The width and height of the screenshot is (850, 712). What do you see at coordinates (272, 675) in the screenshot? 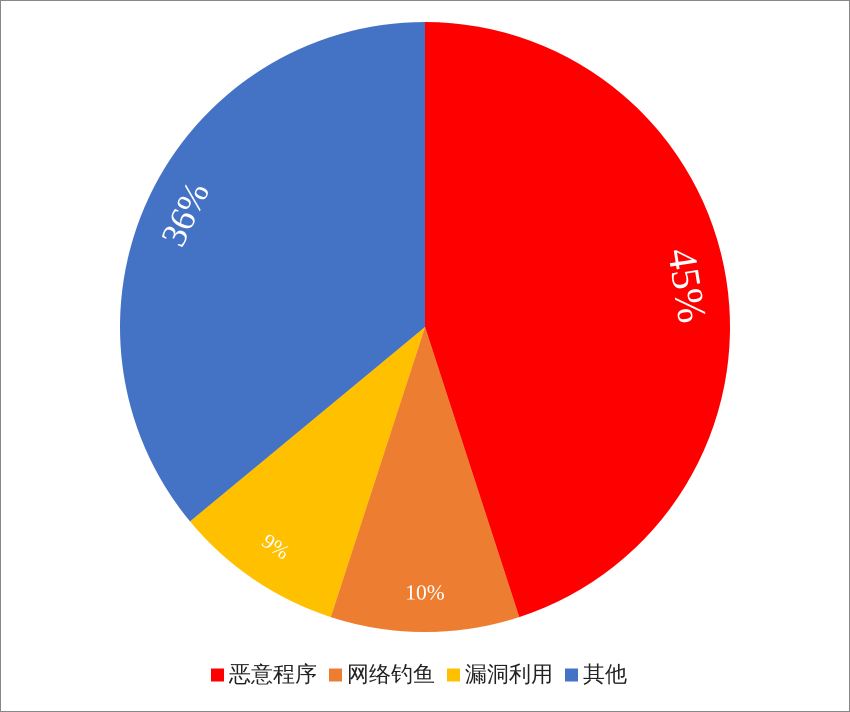
I see `legend-label: 恶意程序` at bounding box center [272, 675].